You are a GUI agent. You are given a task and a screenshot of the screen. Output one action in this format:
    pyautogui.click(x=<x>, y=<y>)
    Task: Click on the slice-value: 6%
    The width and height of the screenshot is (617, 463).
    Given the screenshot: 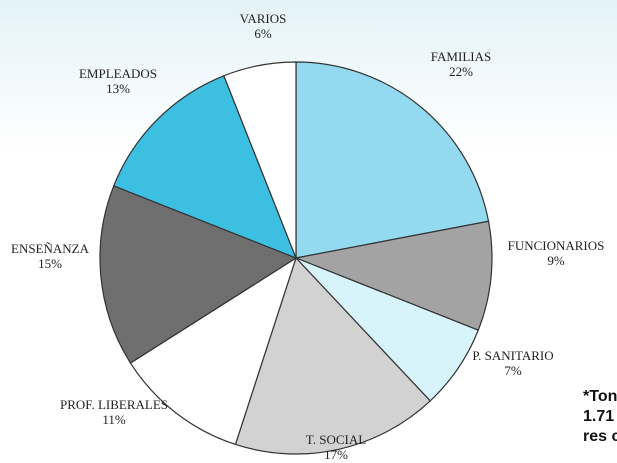 What is the action you would take?
    pyautogui.click(x=263, y=33)
    